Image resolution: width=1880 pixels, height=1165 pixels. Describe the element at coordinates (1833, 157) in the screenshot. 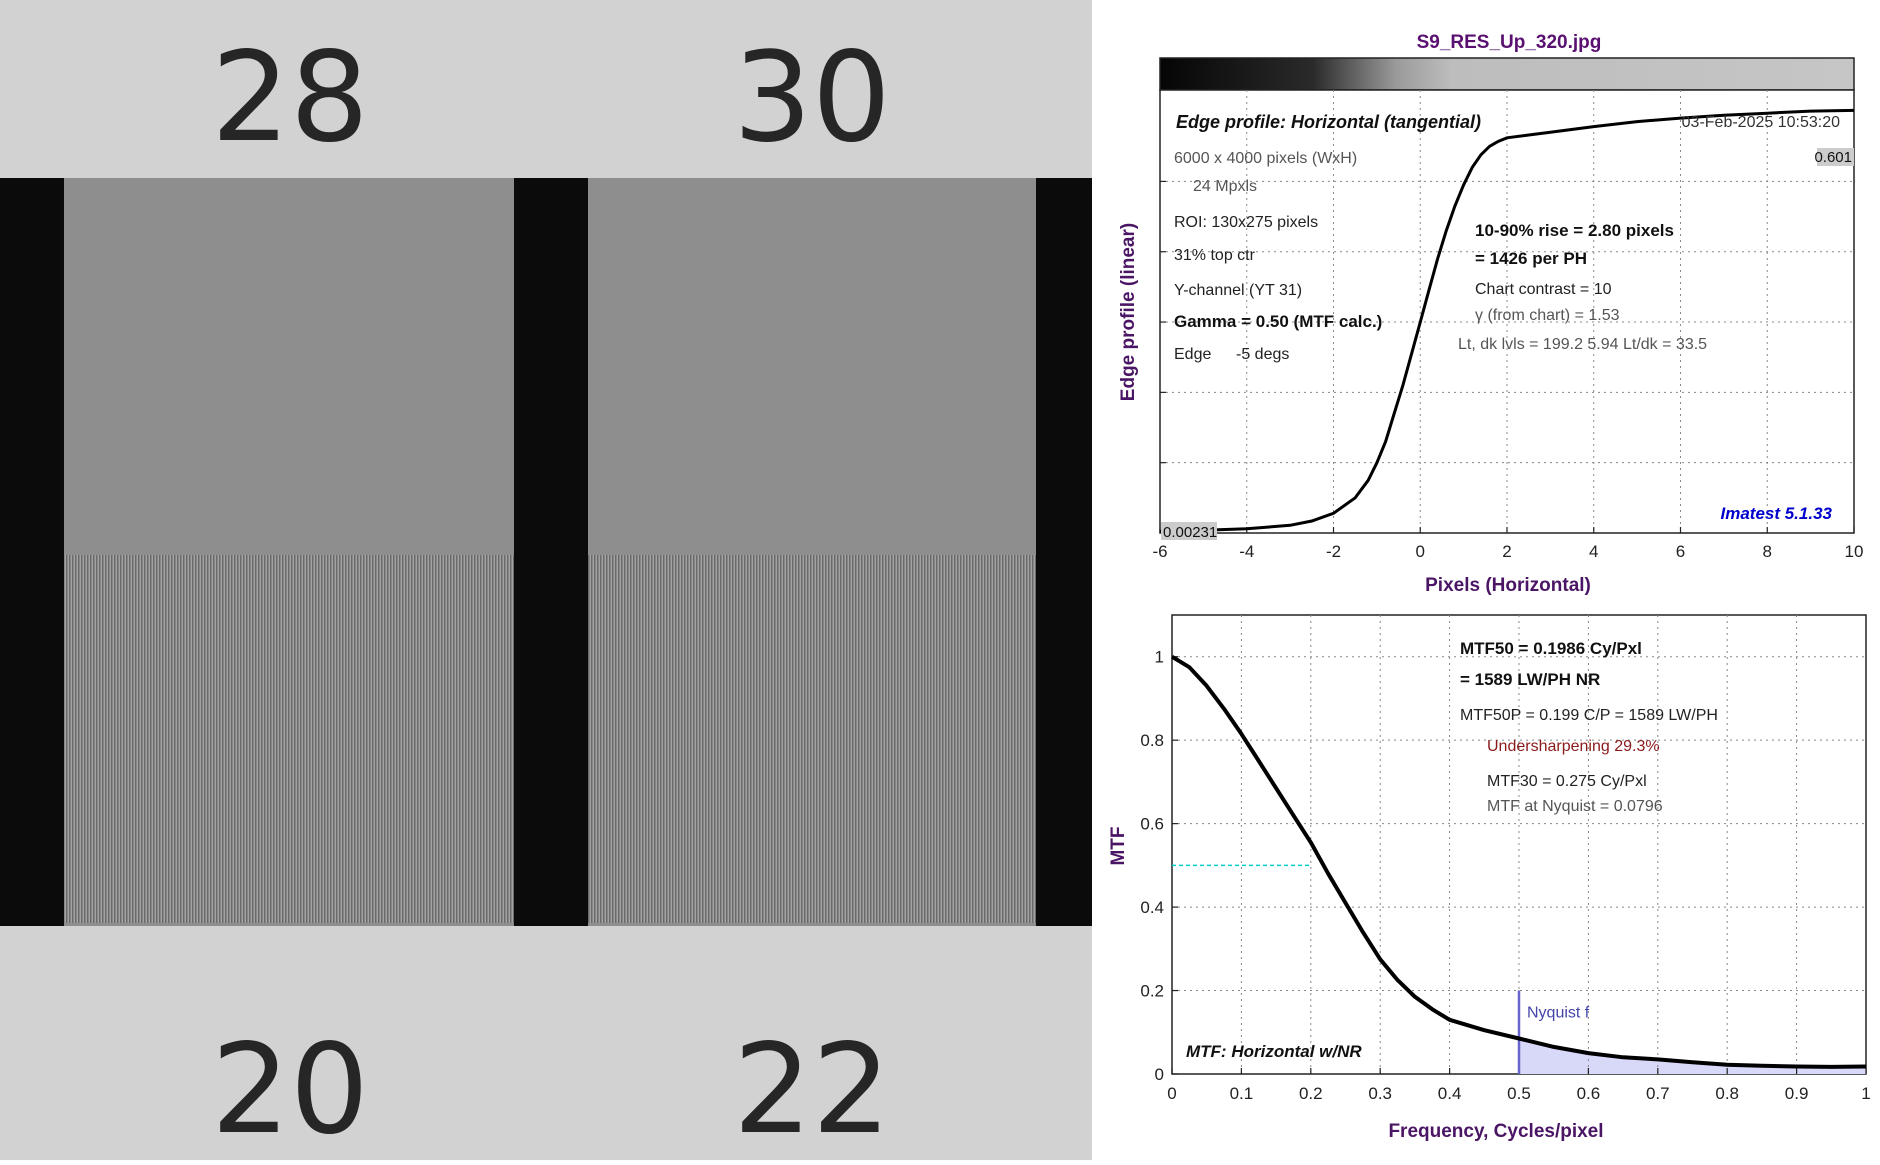

I see `max-value-label: 0.601` at that location.